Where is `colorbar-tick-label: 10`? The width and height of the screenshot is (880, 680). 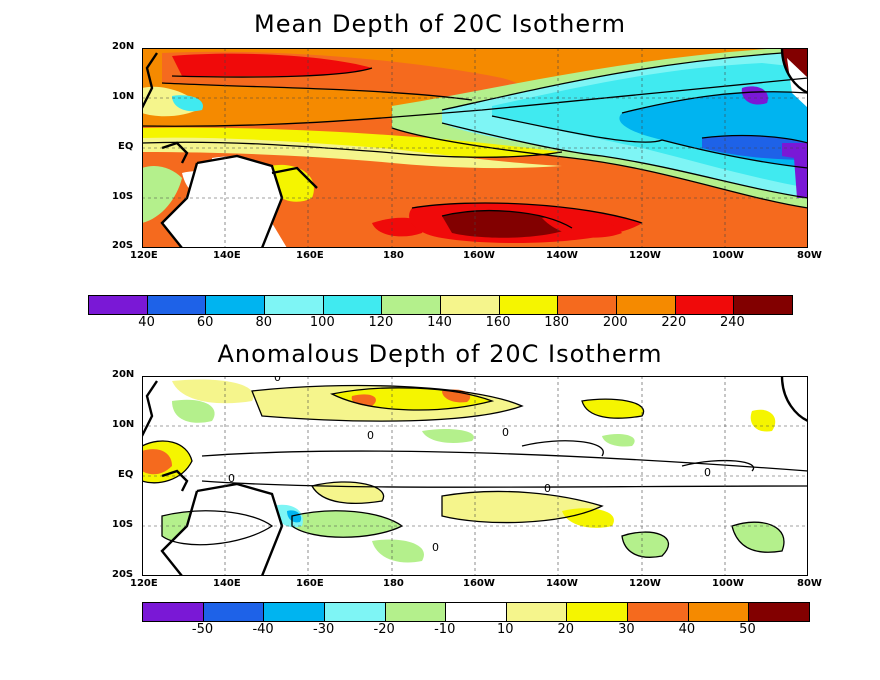 colorbar-tick-label: 10 is located at coordinates (505, 629).